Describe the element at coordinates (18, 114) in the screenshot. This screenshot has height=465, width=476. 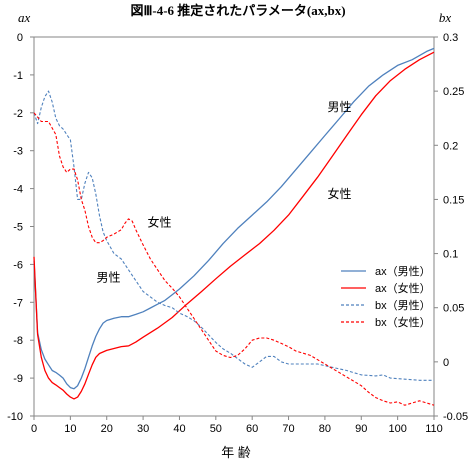
I see `y-left-tick-label: -2` at that location.